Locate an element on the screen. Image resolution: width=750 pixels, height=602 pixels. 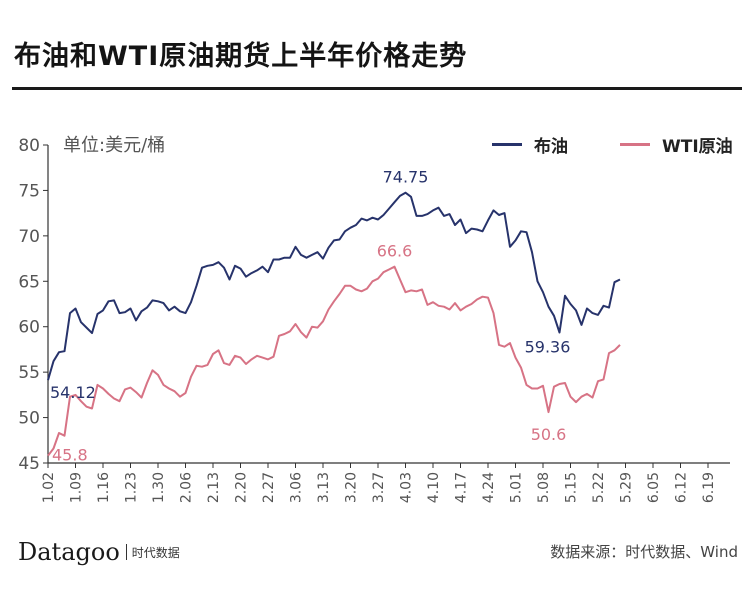
logo-subtext: 时代数据 is located at coordinates (155, 552).